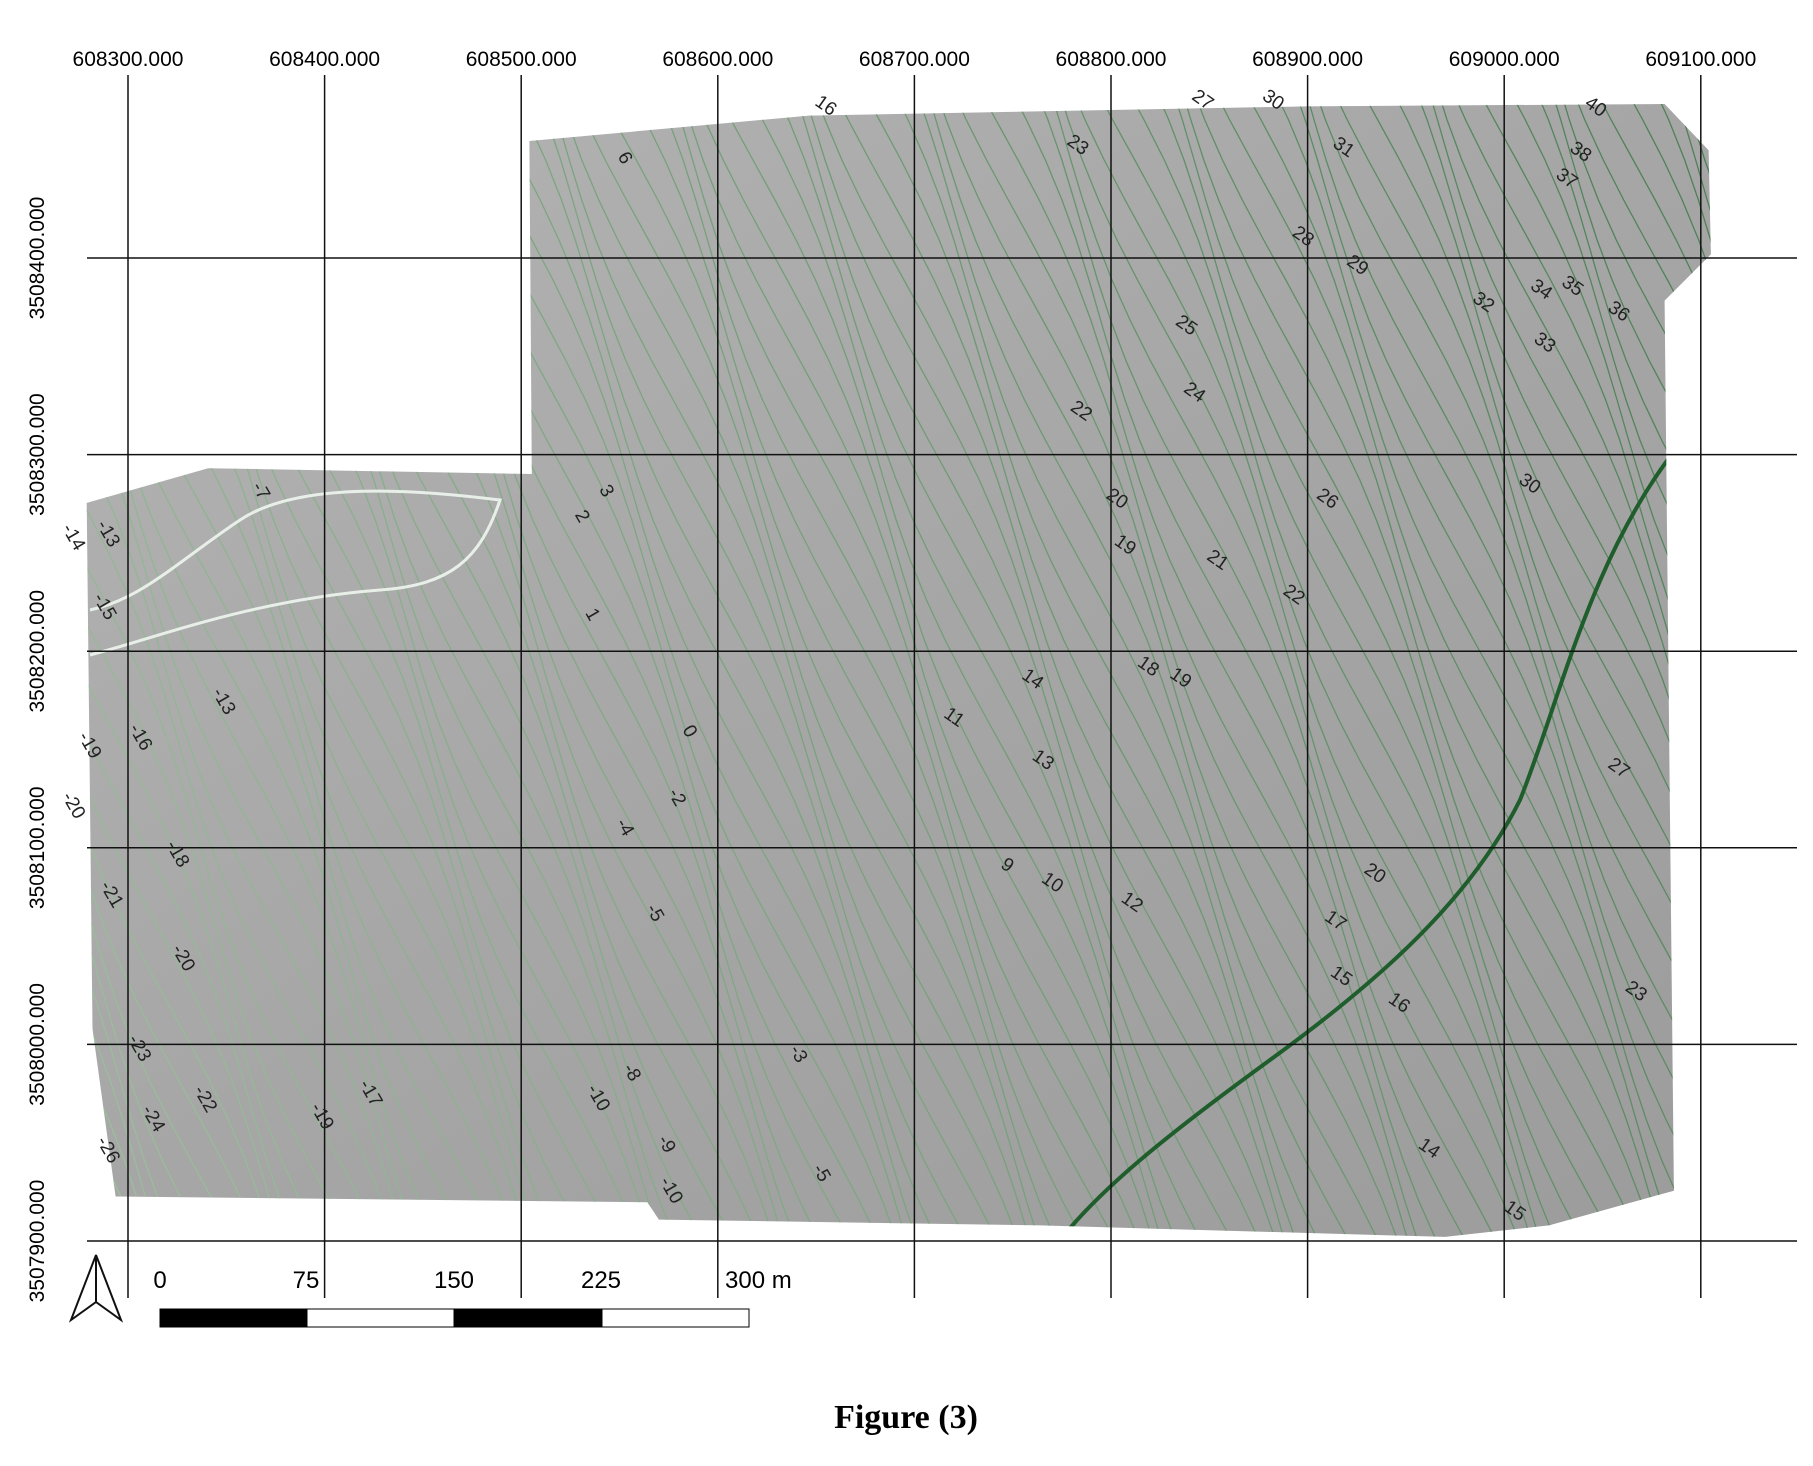  Describe the element at coordinates (717, 59) in the screenshot. I see `x-grid-label: 608600.000` at that location.